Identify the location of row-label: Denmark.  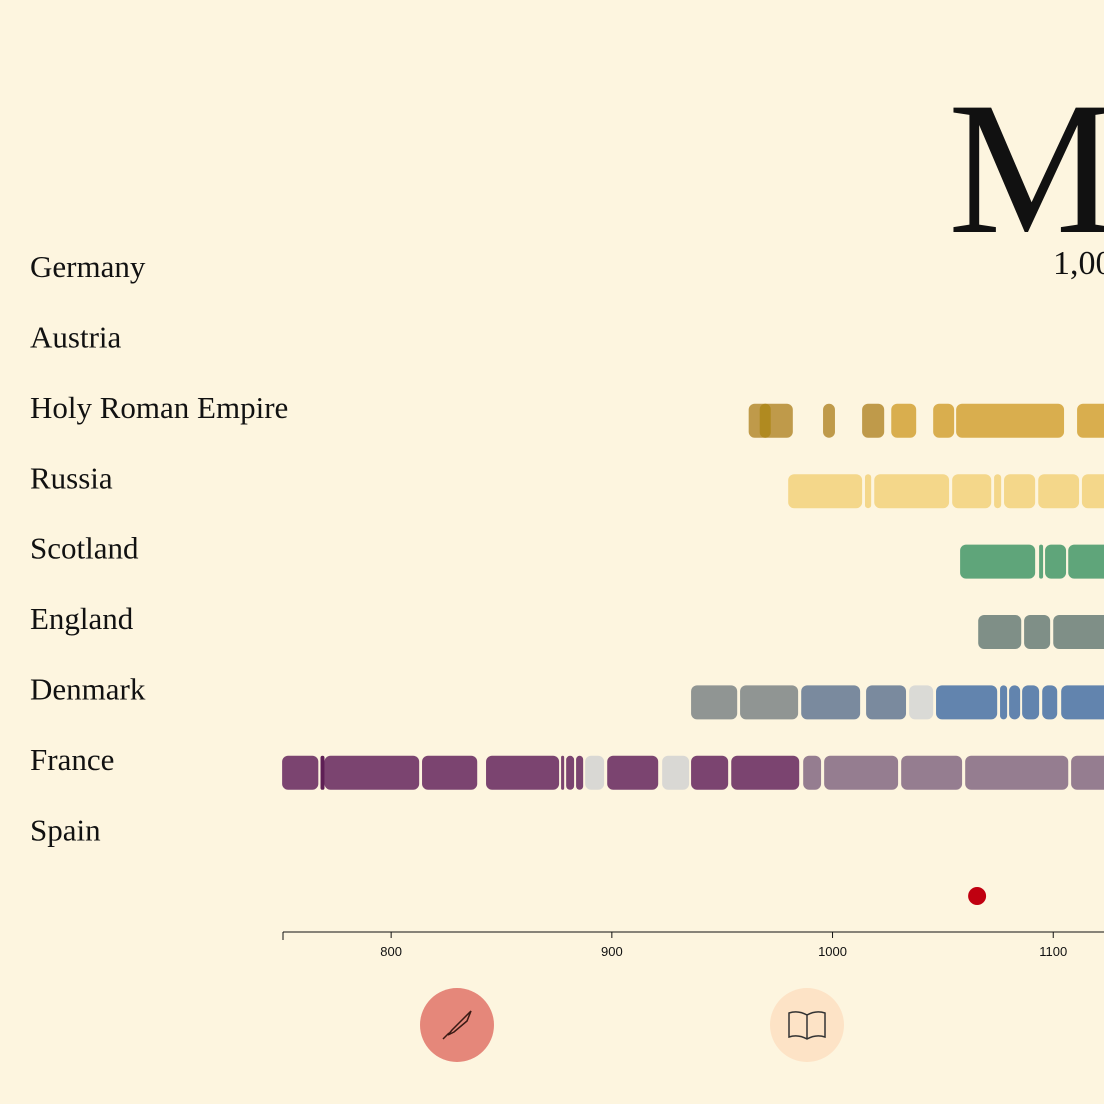
(88, 689).